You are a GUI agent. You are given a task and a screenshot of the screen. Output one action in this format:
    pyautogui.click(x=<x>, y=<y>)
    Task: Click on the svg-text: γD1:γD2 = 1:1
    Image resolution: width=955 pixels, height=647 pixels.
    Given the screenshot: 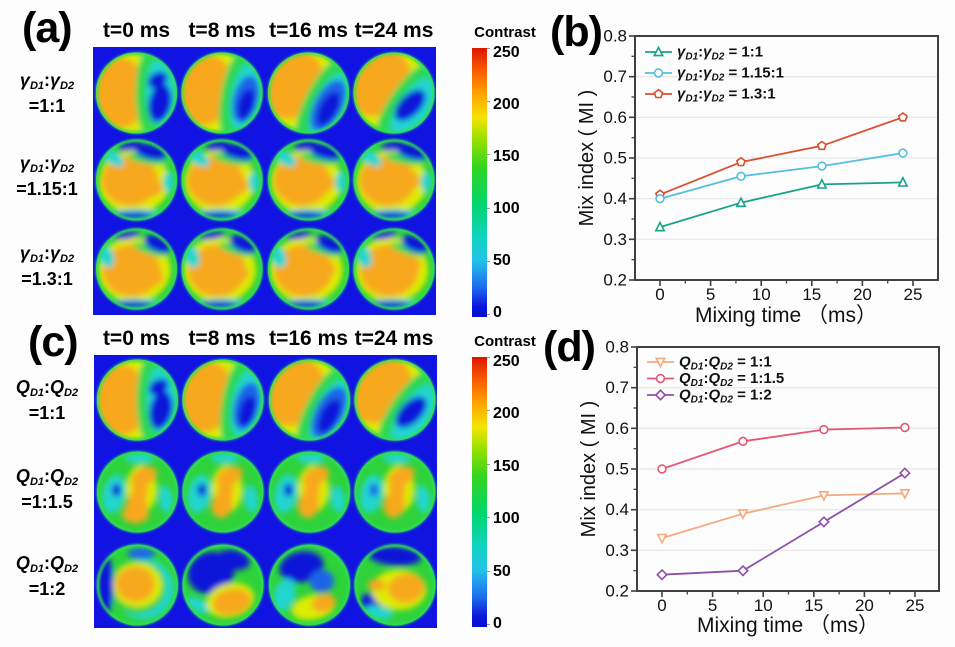 What is the action you would take?
    pyautogui.click(x=720, y=53)
    